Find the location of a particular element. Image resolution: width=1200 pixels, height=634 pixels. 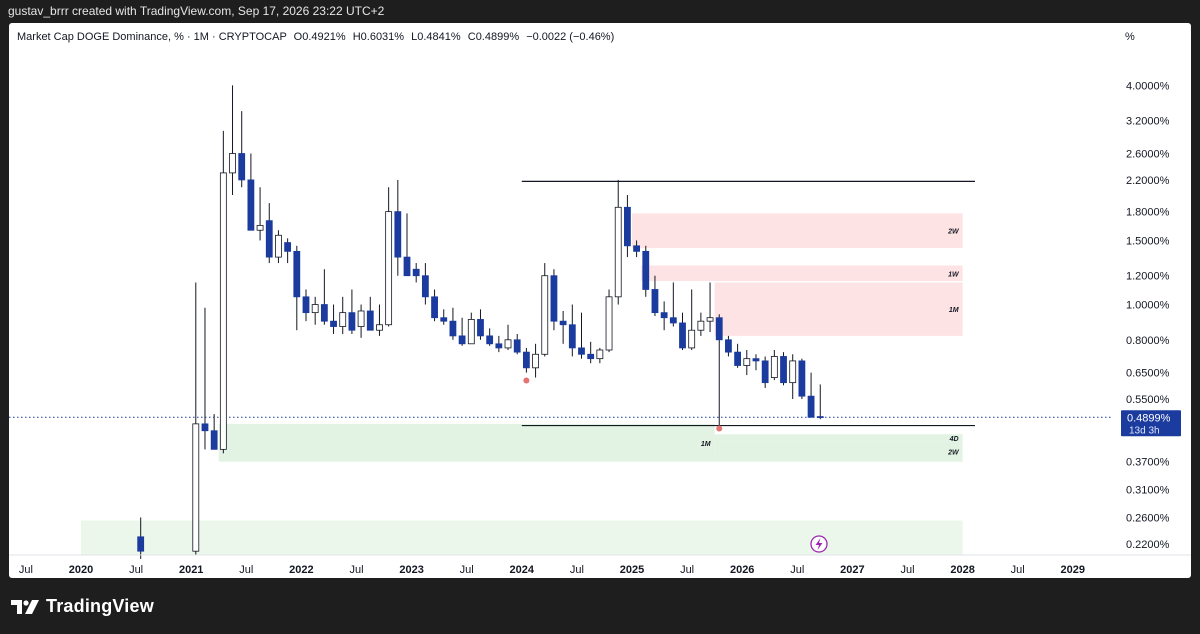

zone-label-3: 1M is located at coordinates (706, 444).